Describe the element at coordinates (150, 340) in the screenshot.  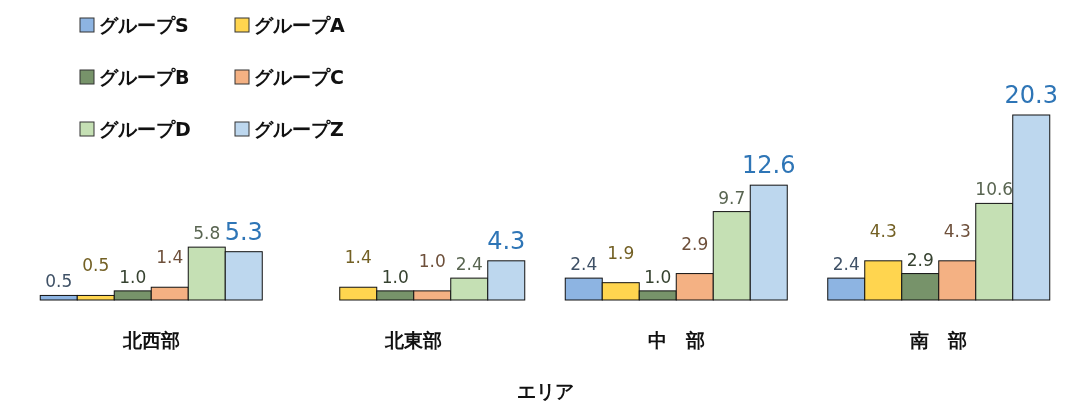
I see `x-tick-label: 北西部` at that location.